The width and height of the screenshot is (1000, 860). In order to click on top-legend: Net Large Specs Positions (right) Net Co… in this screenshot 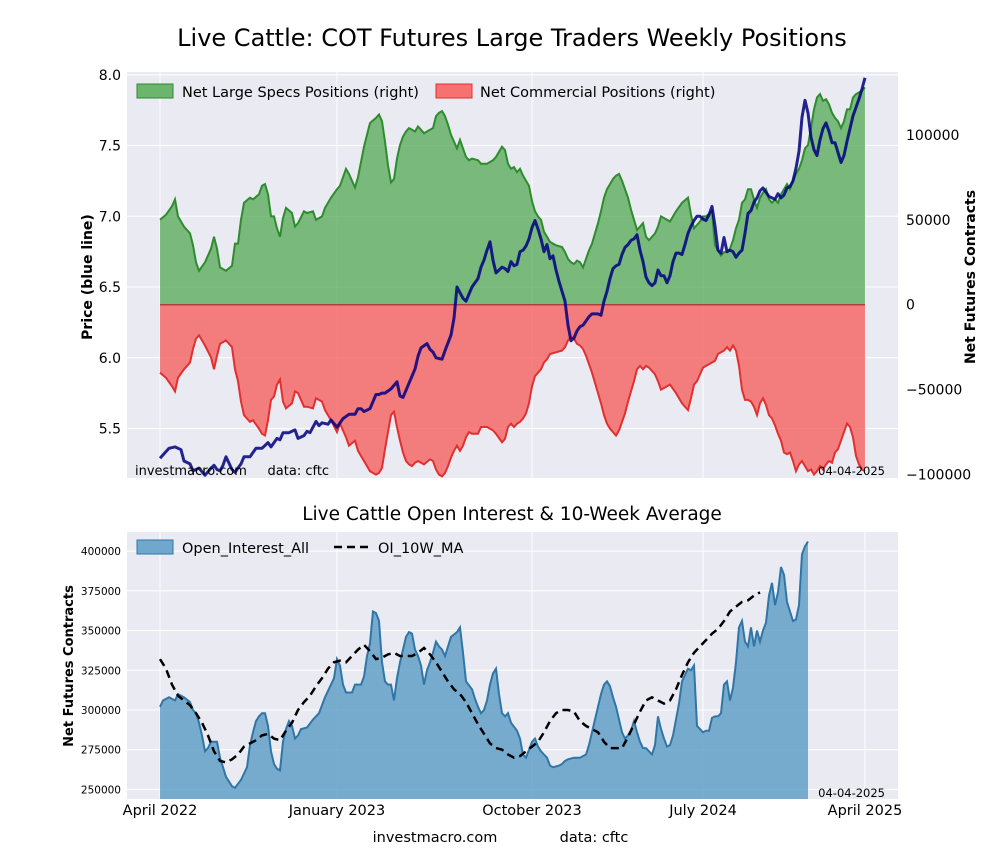, I will do `click(425, 92)`.